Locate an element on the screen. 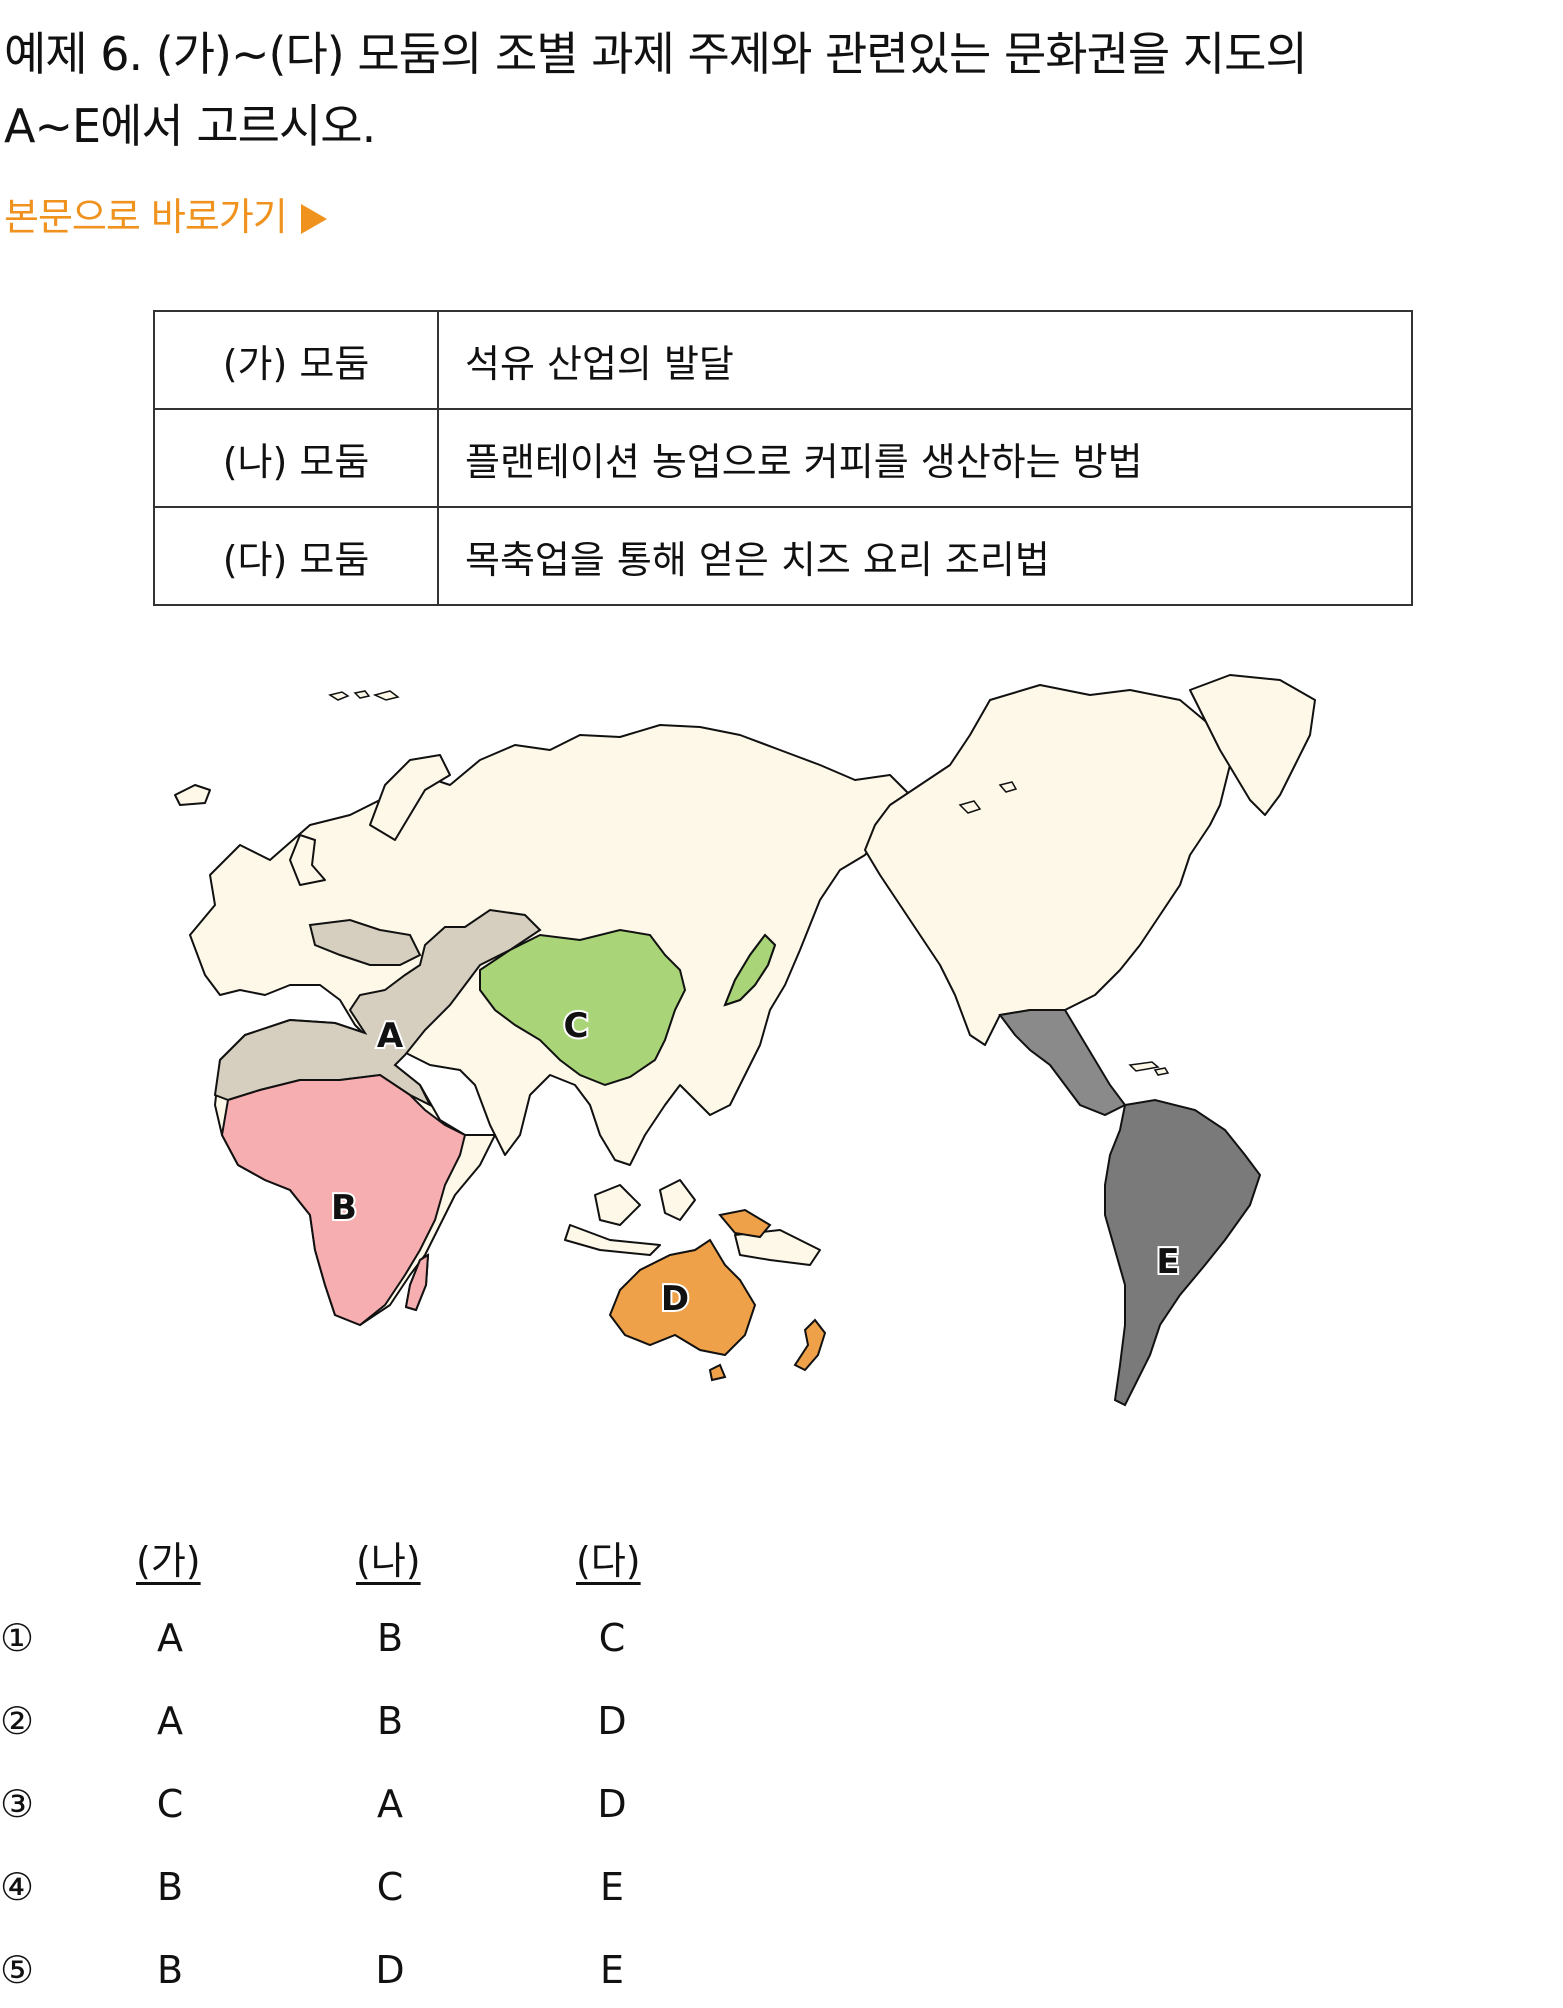 The height and width of the screenshot is (2008, 1563). small-islands is located at coordinates (749, 883).